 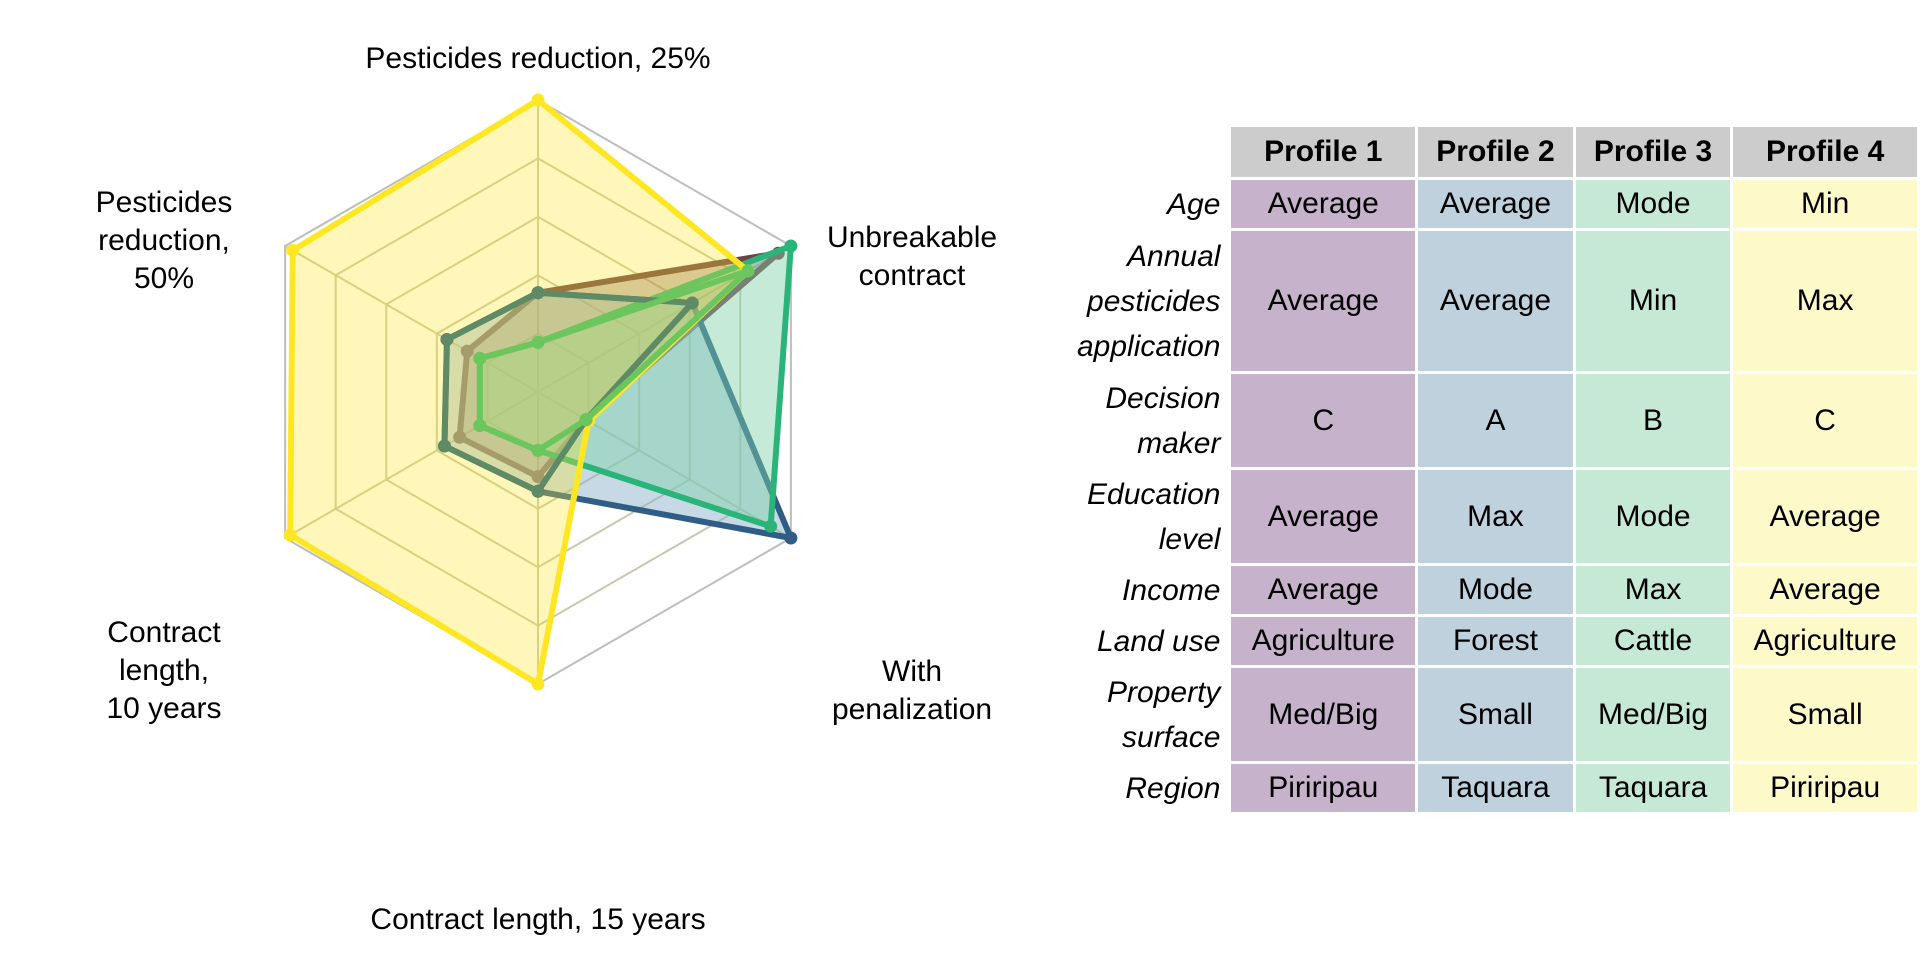 I want to click on table-cell: B, so click(x=1653, y=420).